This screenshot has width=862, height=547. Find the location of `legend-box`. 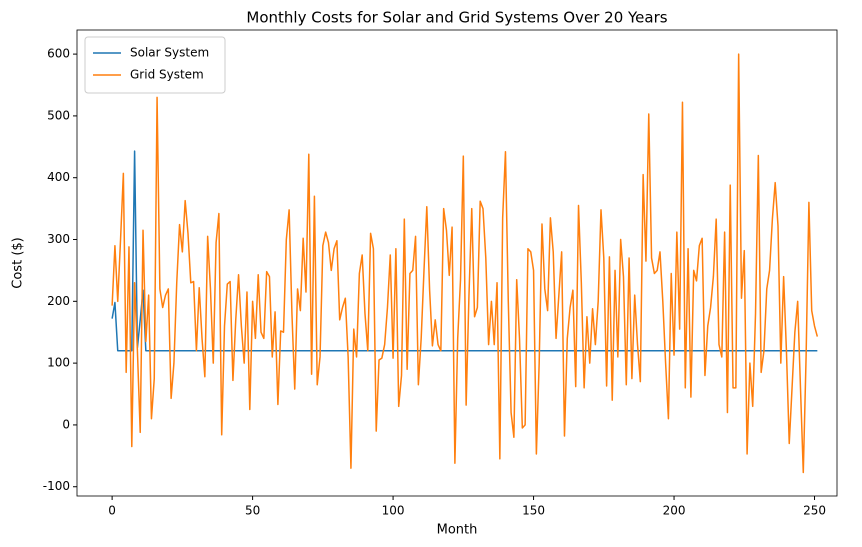

legend-box is located at coordinates (155, 65).